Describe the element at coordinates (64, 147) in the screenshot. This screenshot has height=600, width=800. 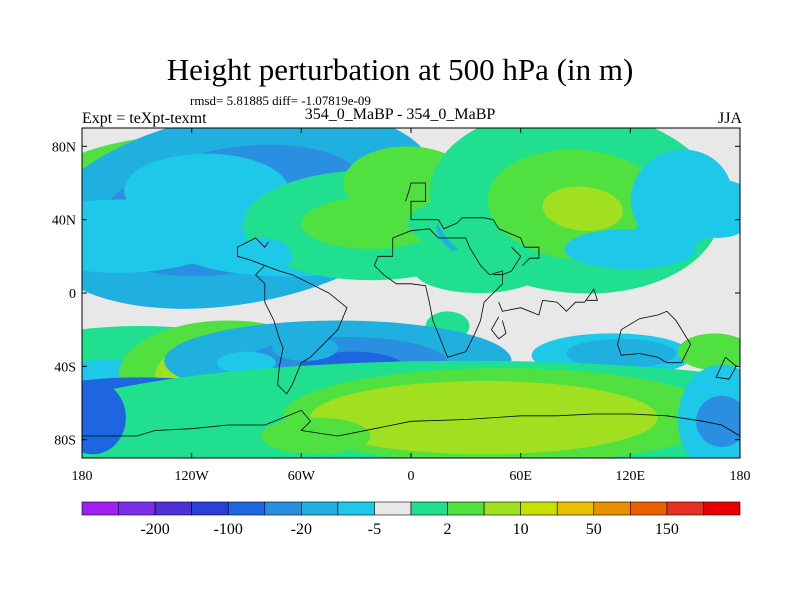
I see `y-tick-label: 80N` at that location.